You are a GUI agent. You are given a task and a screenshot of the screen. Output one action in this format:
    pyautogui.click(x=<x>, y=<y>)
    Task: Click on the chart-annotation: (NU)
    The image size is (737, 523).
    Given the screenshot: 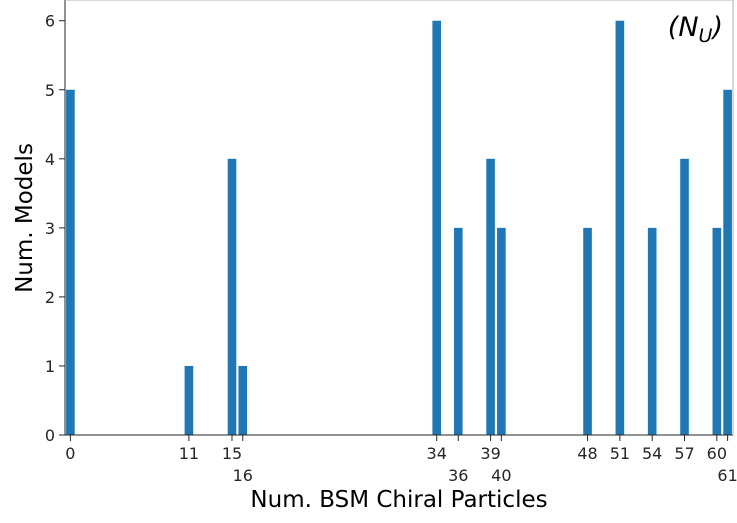 What is the action you would take?
    pyautogui.click(x=695, y=29)
    